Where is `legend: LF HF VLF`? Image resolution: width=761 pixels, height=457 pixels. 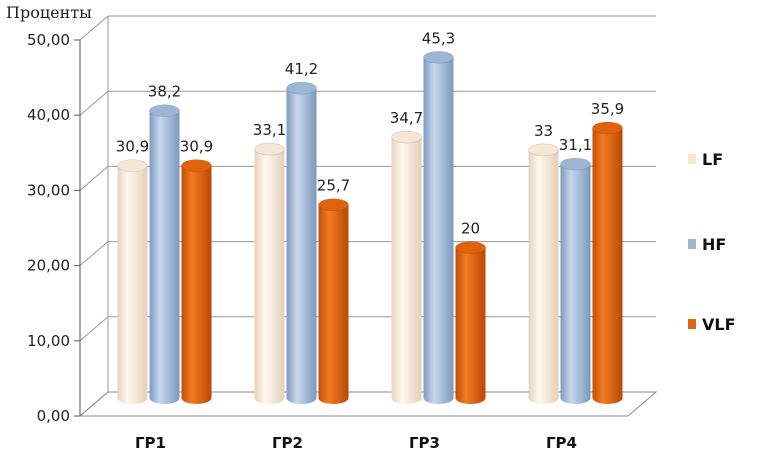 legend: LF HF VLF is located at coordinates (712, 242).